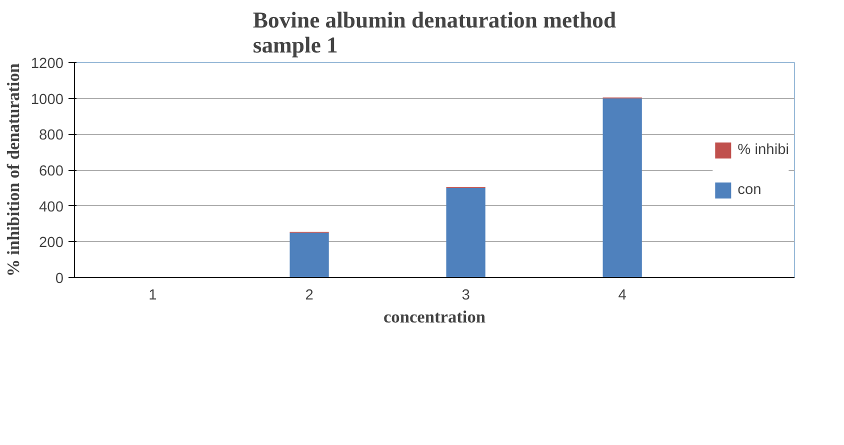 This screenshot has width=844, height=445. I want to click on y-tick-label: 0, so click(59, 279).